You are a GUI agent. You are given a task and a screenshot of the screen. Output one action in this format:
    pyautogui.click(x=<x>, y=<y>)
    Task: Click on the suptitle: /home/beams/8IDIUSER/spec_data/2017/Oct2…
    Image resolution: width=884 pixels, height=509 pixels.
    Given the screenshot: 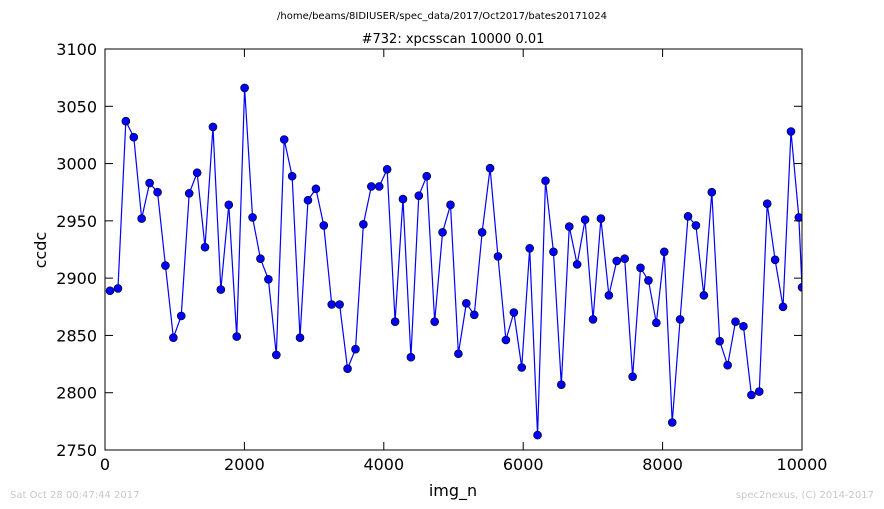 What is the action you would take?
    pyautogui.click(x=442, y=16)
    